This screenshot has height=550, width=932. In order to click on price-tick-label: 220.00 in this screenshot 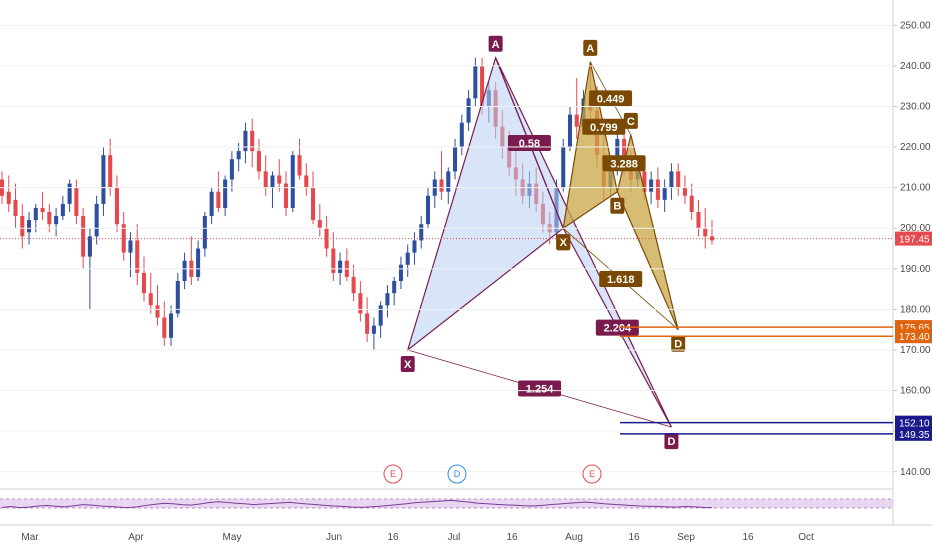, I will do `click(915, 147)`.